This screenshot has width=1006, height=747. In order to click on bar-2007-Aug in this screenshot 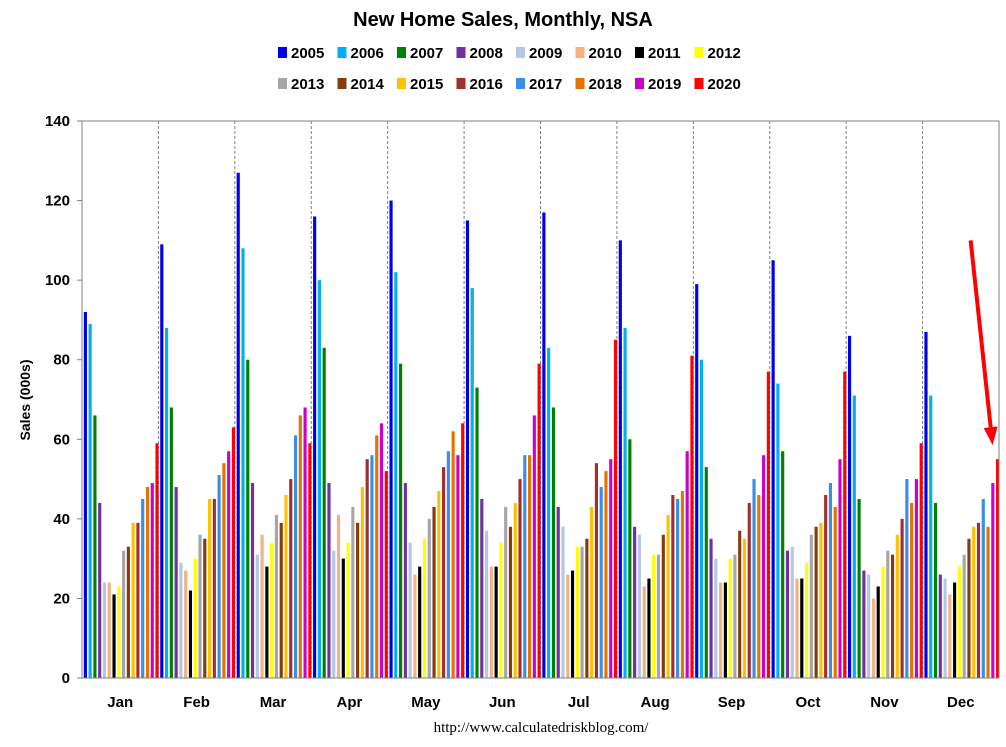, I will do `click(630, 558)`.